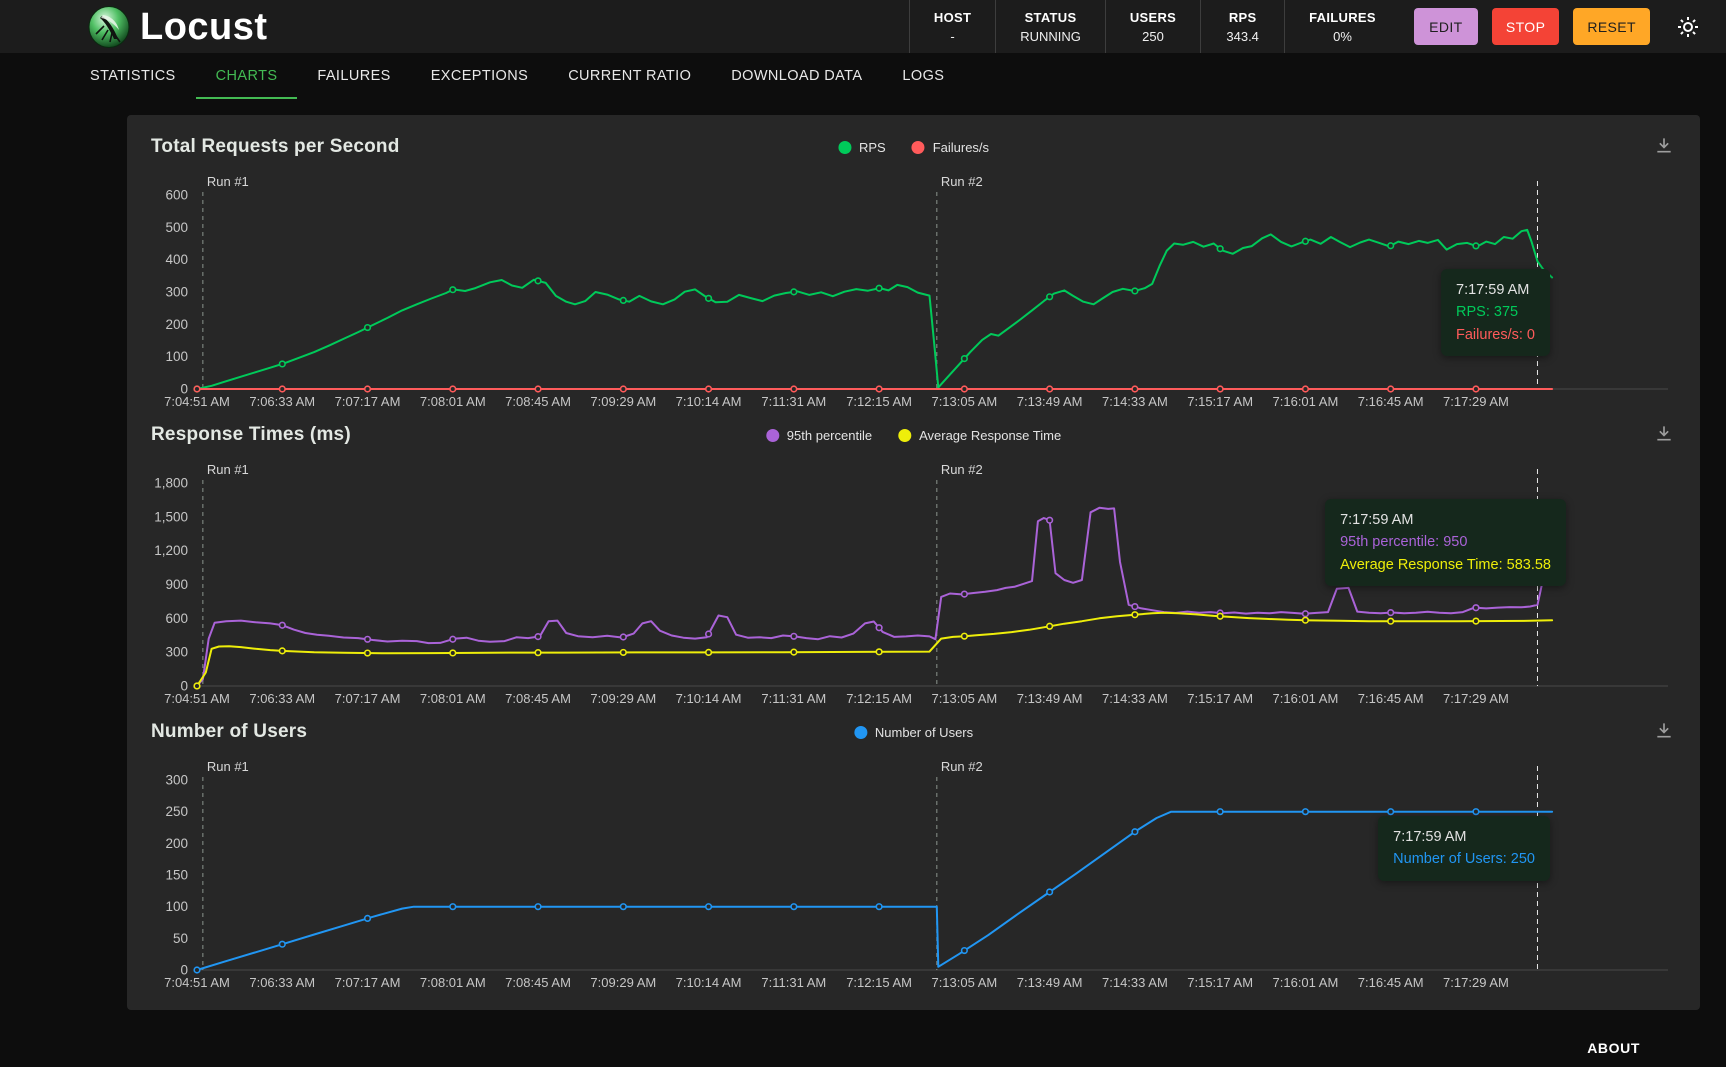 This screenshot has width=1726, height=1067. I want to click on tab-failures: FAILURES, so click(354, 76).